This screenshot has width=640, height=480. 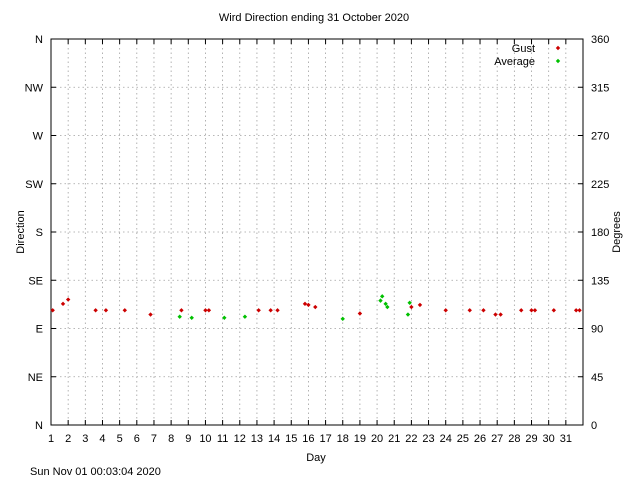 I want to click on gust-series, so click(x=316, y=307).